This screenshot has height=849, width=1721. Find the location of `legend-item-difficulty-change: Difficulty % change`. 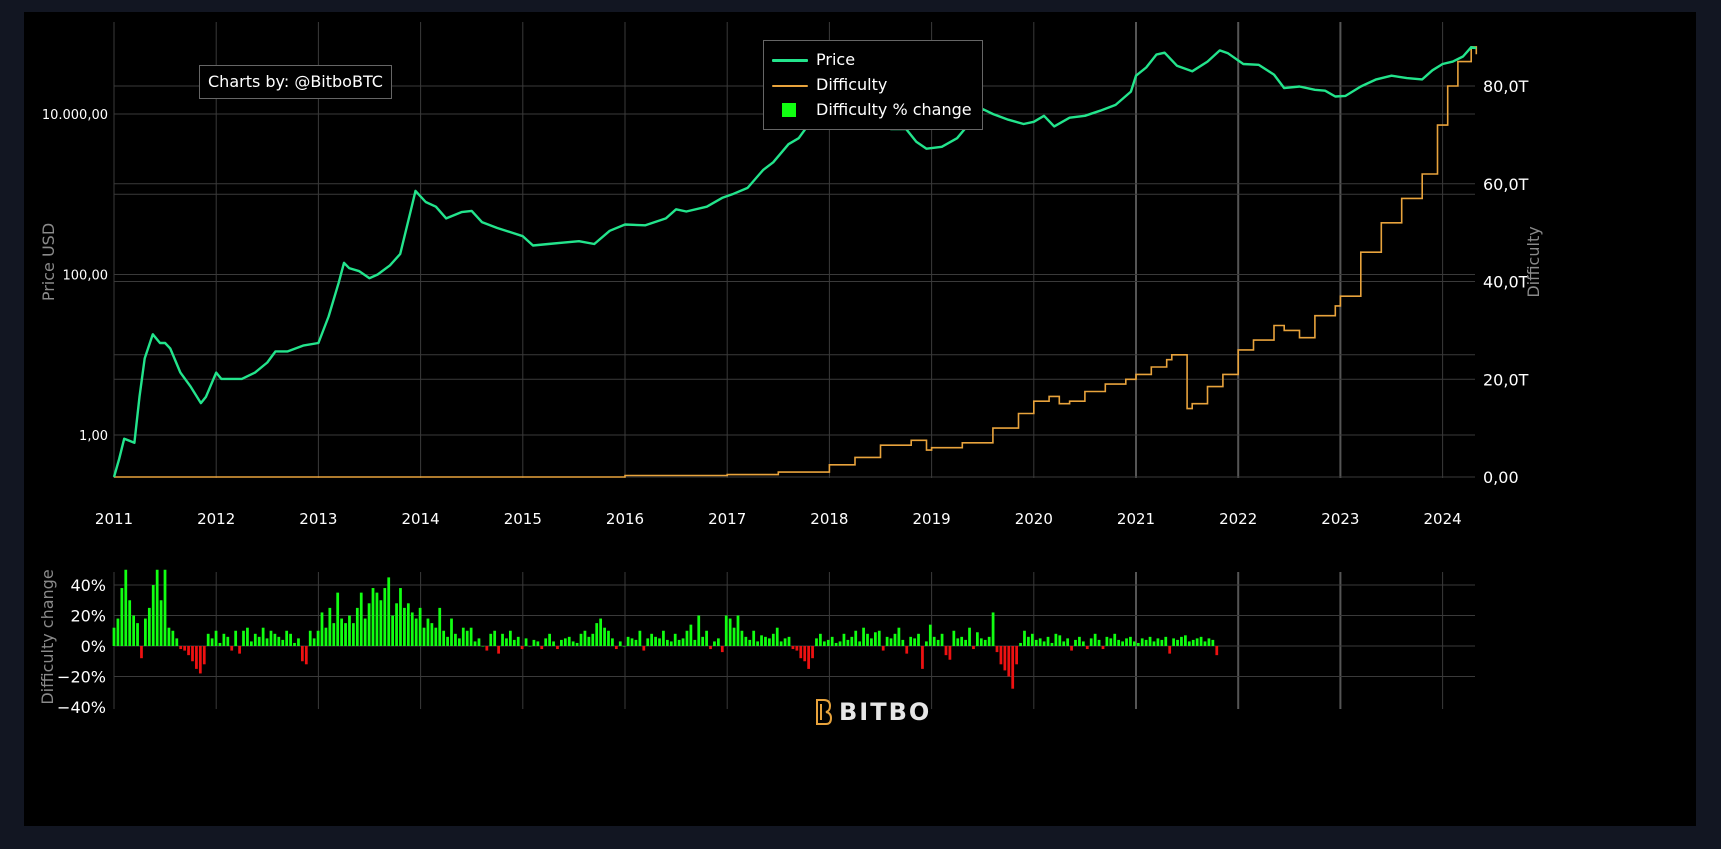

legend-item-difficulty-change: Difficulty % change is located at coordinates (873, 109).